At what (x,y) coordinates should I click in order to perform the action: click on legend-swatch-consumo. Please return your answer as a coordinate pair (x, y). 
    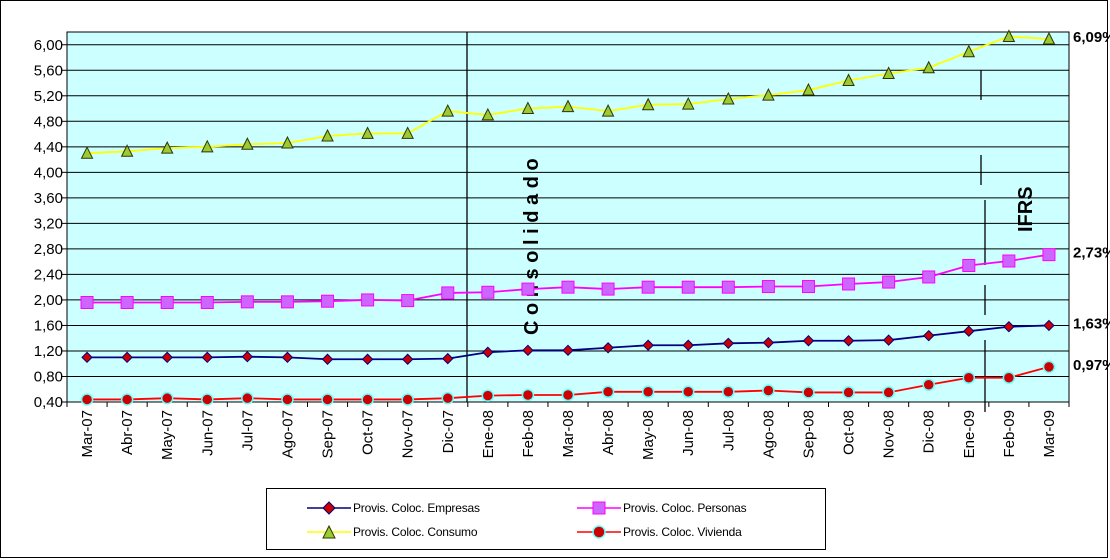
    Looking at the image, I should click on (329, 532).